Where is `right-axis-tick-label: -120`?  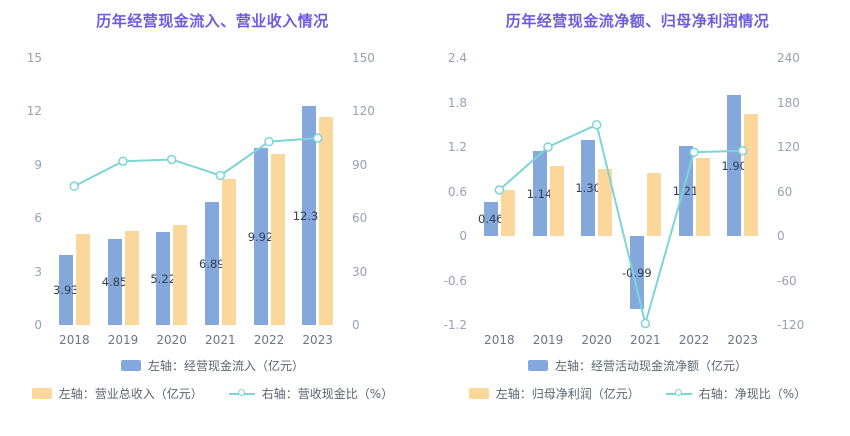 right-axis-tick-label: -120 is located at coordinates (791, 325).